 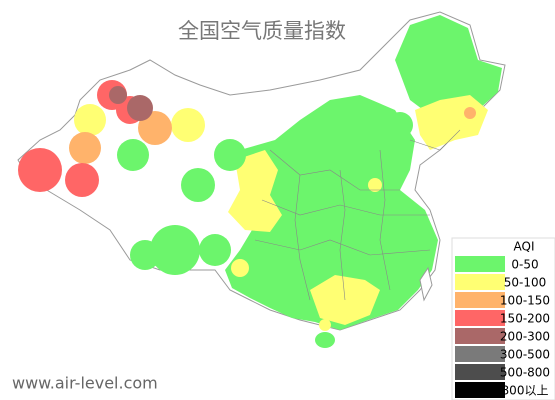 What do you see at coordinates (85, 383) in the screenshot?
I see `watermark: www.air-level.com` at bounding box center [85, 383].